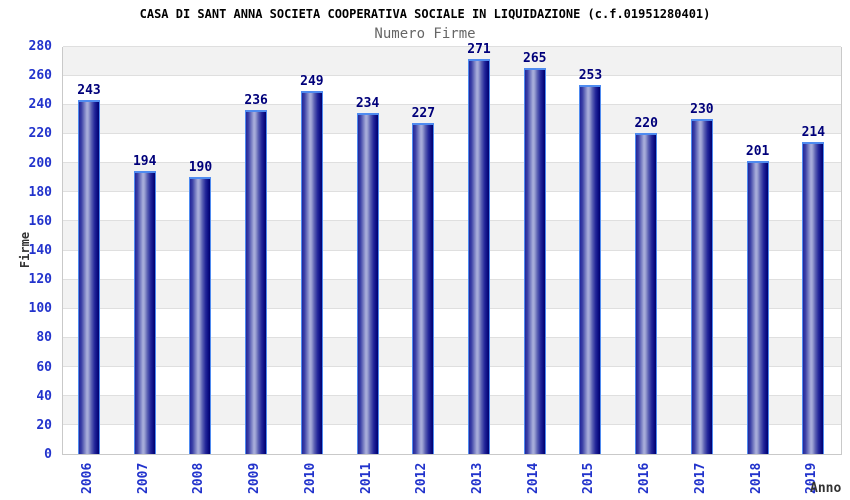 The width and height of the screenshot is (850, 500). What do you see at coordinates (199, 478) in the screenshot?
I see `x-tick-label-2008: 2008` at bounding box center [199, 478].